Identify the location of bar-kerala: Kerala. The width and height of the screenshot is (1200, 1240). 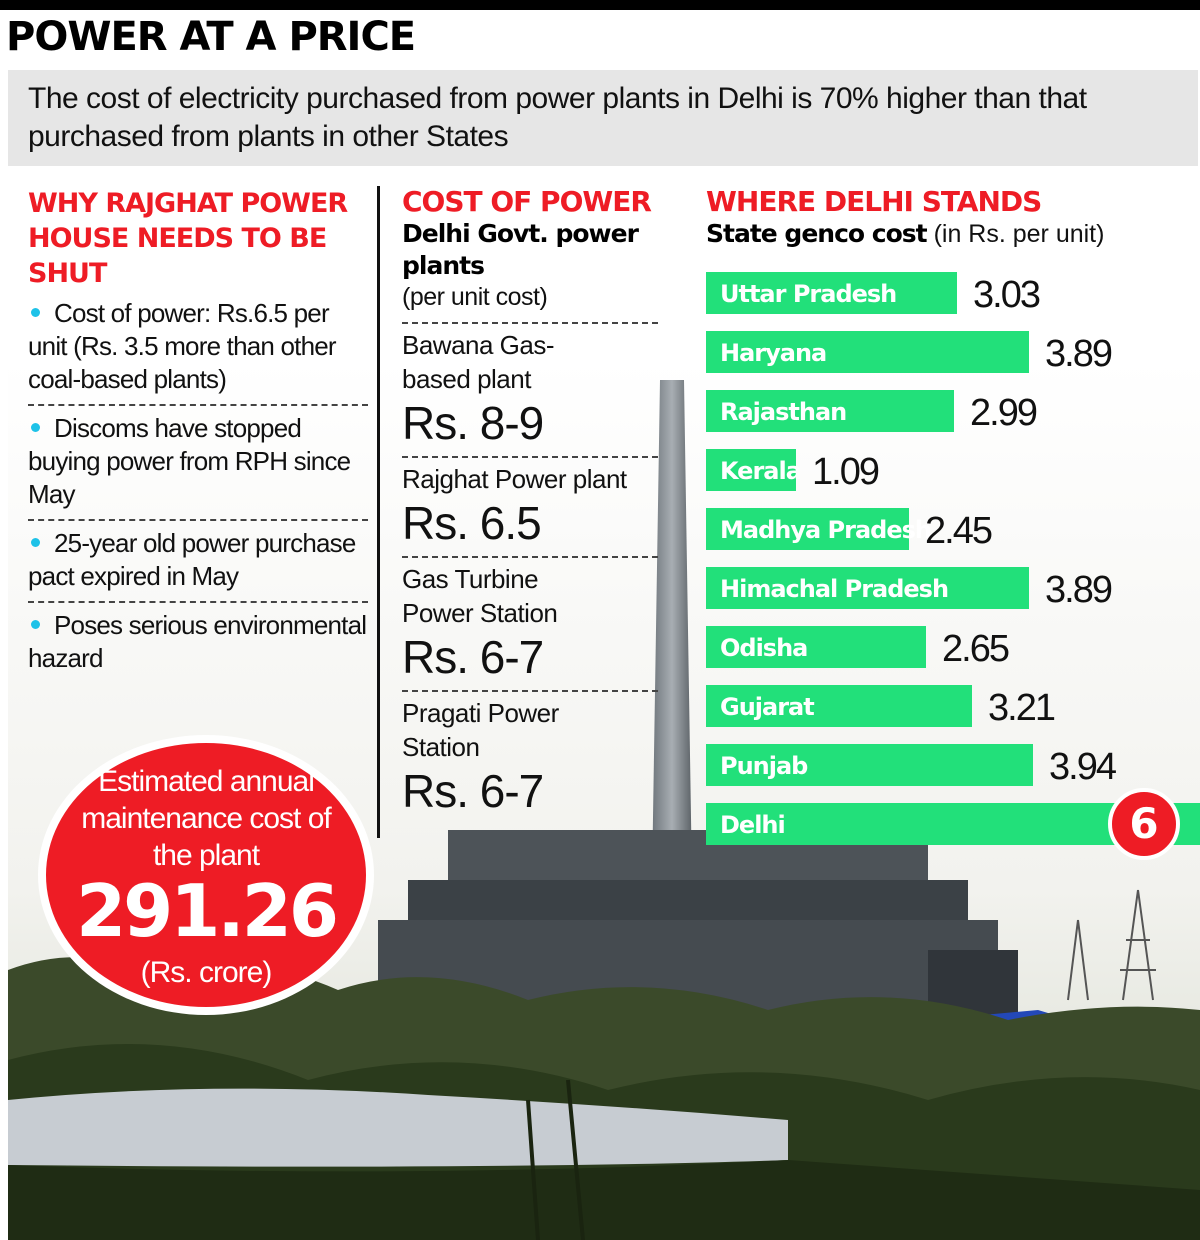
(754, 470).